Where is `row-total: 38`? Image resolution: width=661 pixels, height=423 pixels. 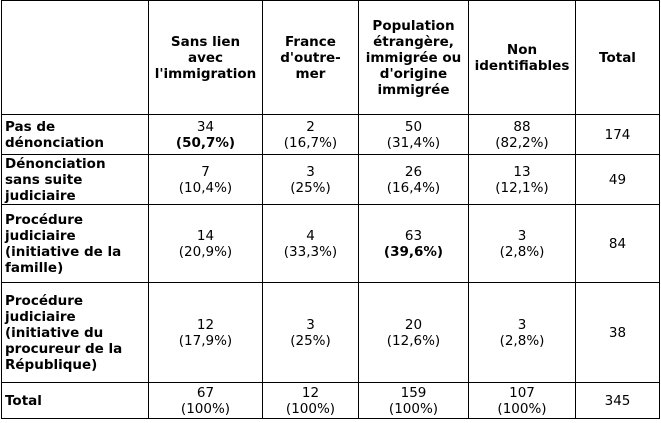
row-total: 38 is located at coordinates (617, 332).